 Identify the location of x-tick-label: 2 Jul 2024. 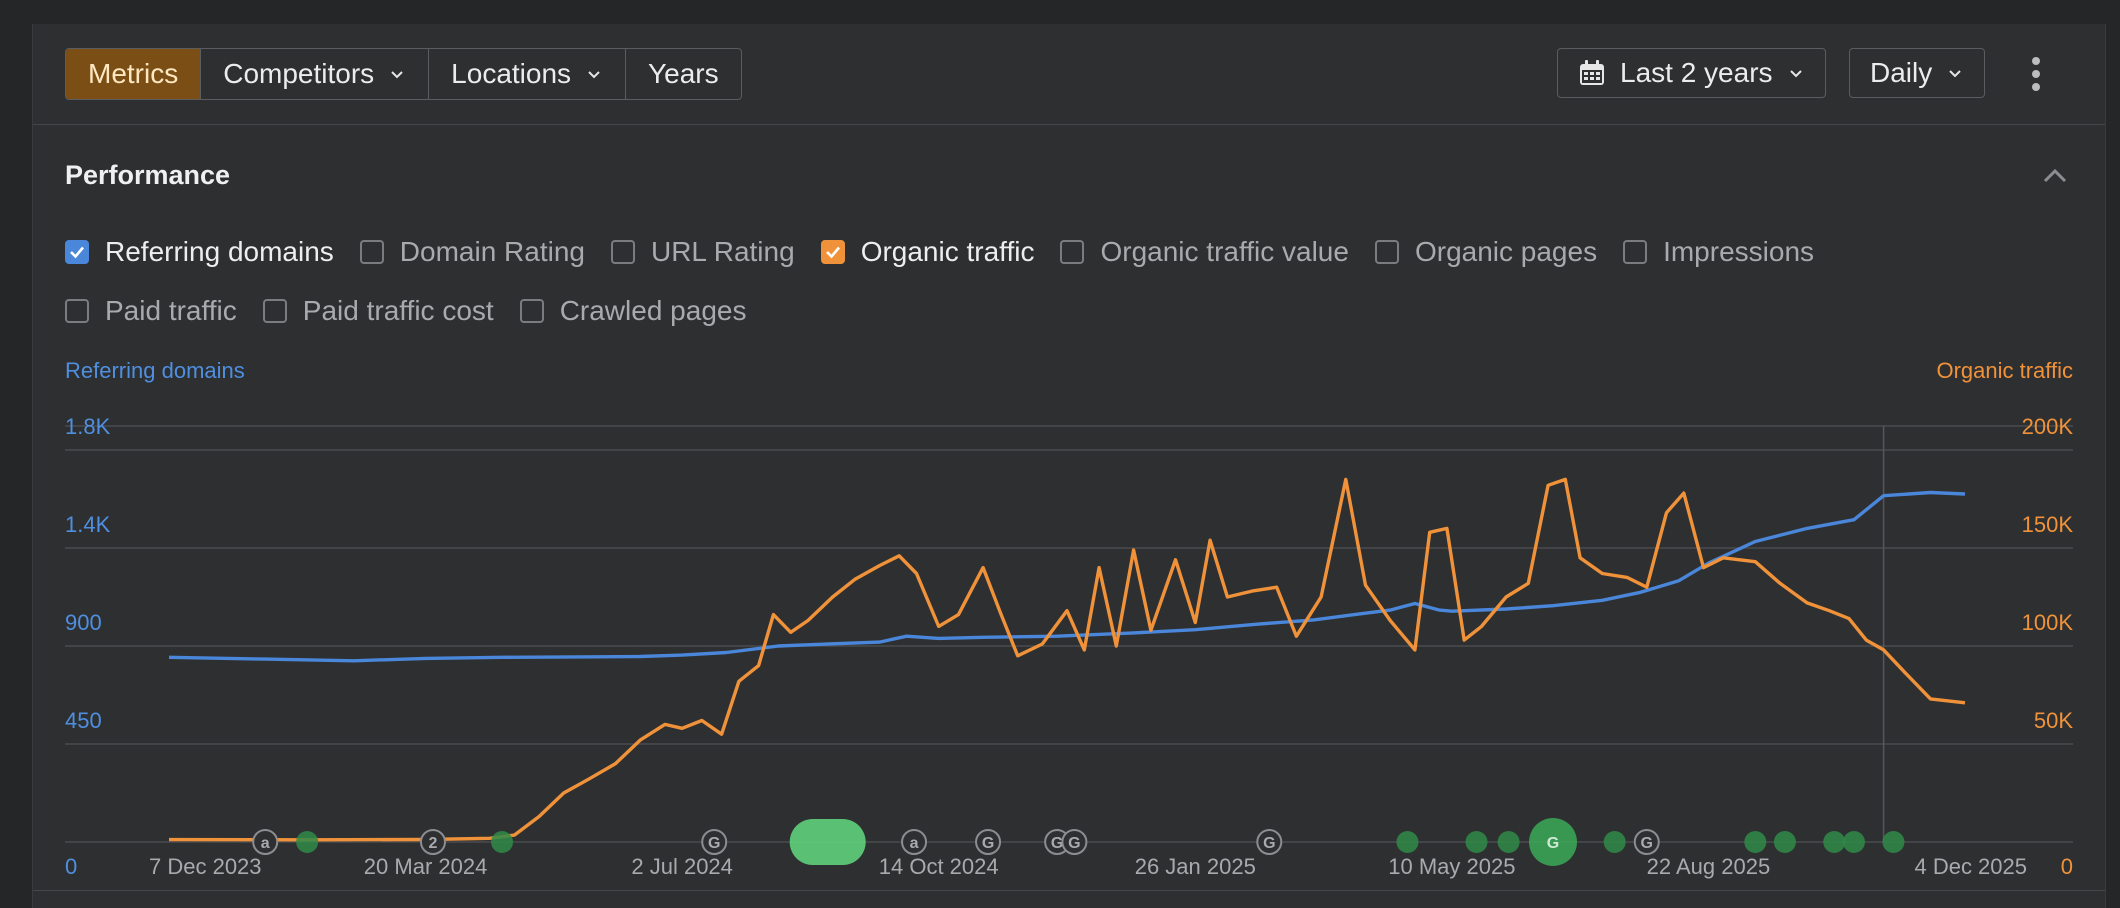
(682, 866).